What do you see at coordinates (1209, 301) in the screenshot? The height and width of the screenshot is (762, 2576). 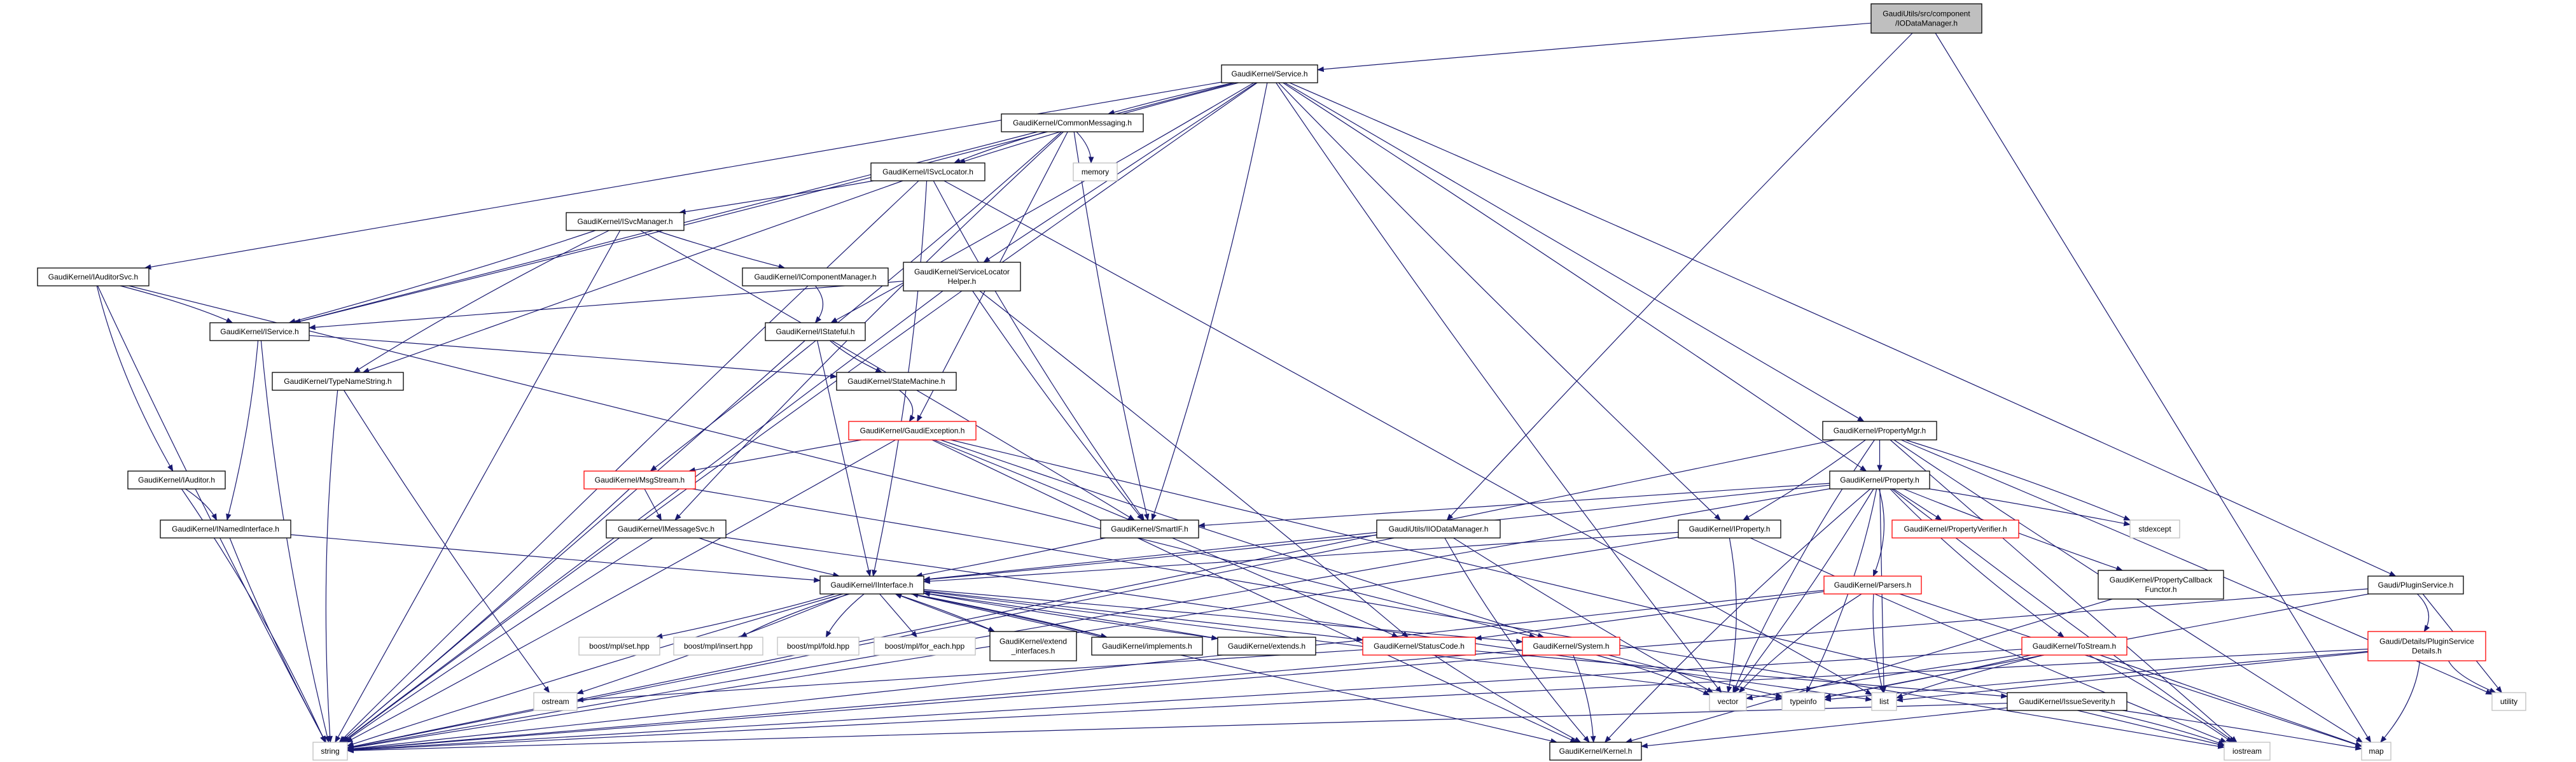 I see `edge-service-to-smartif` at bounding box center [1209, 301].